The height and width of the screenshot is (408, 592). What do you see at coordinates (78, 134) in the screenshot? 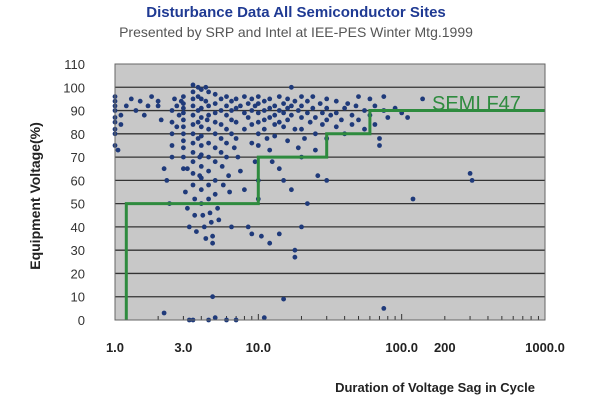
I see `y-tick-label: 80` at bounding box center [78, 134].